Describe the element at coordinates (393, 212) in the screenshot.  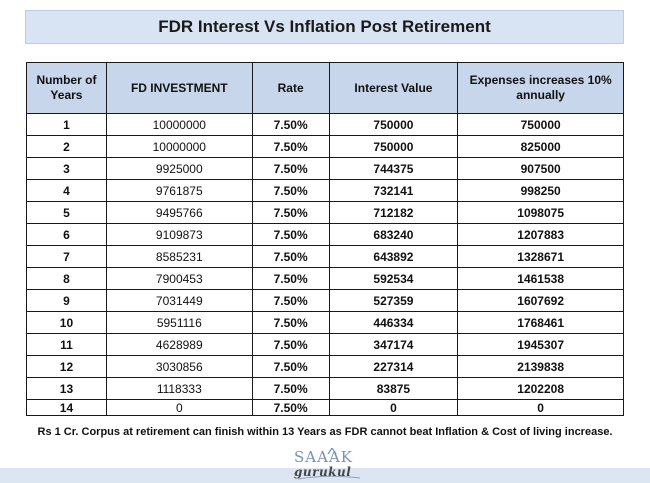
I see `cell-interest: 712182` at that location.